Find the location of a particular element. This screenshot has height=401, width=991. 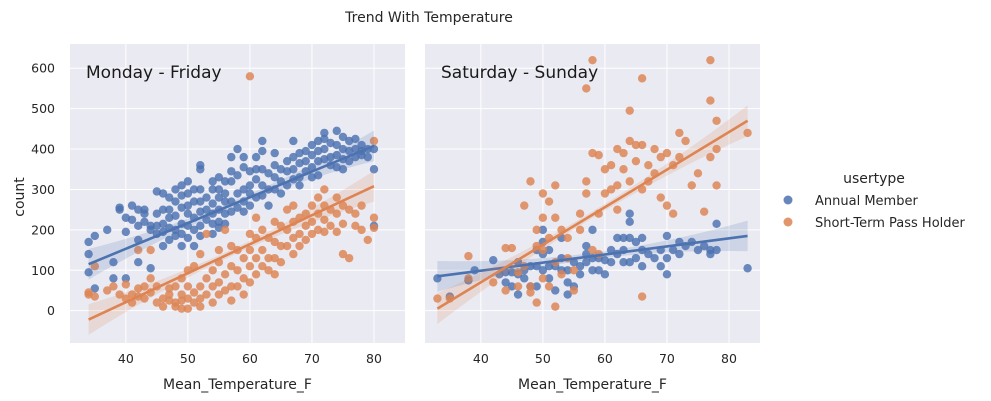

legend-marker-annual-member is located at coordinates (788, 200).